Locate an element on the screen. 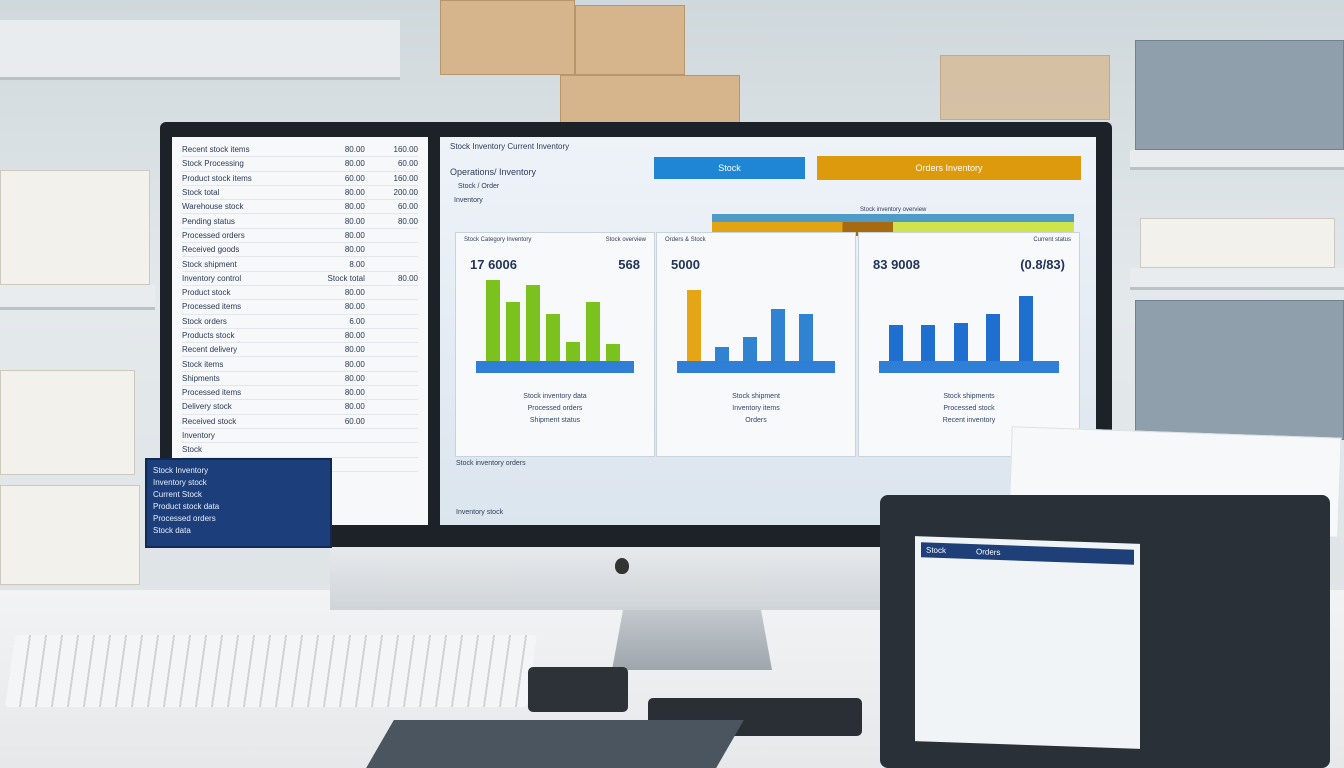  list-row: Received goods 80.00 is located at coordinates (300, 250).